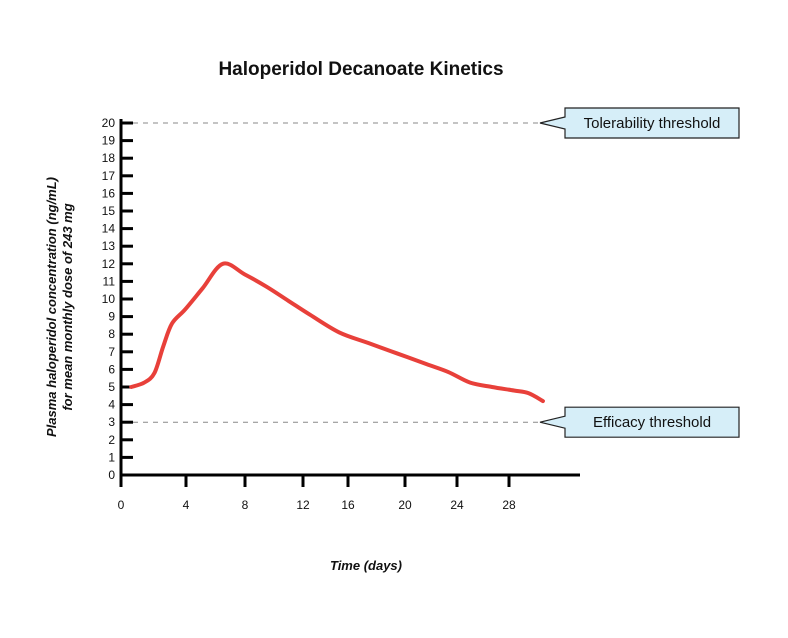 Image resolution: width=788 pixels, height=638 pixels. I want to click on y-tick-label: 3, so click(111, 422).